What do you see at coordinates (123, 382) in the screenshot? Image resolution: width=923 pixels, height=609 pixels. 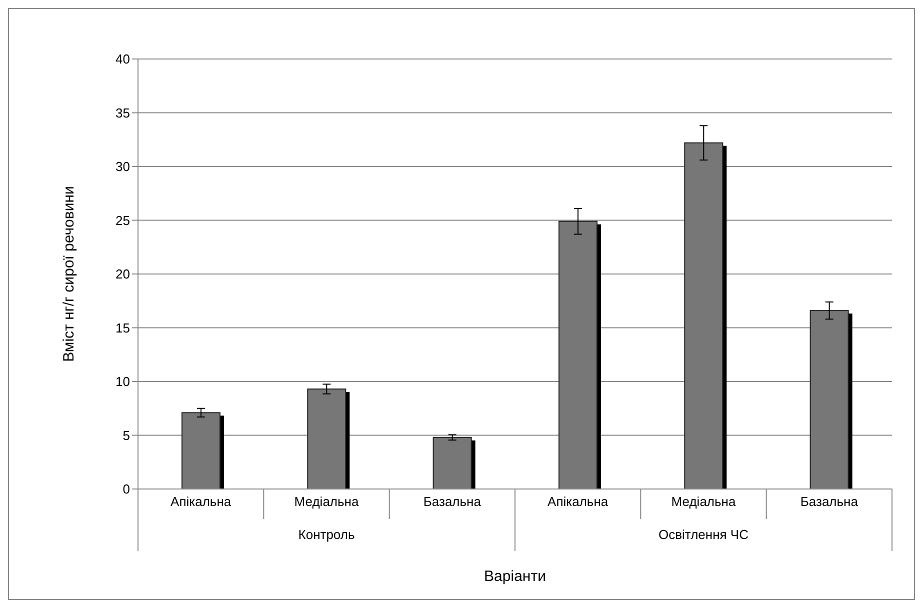 I see `y-tick-label: 10` at bounding box center [123, 382].